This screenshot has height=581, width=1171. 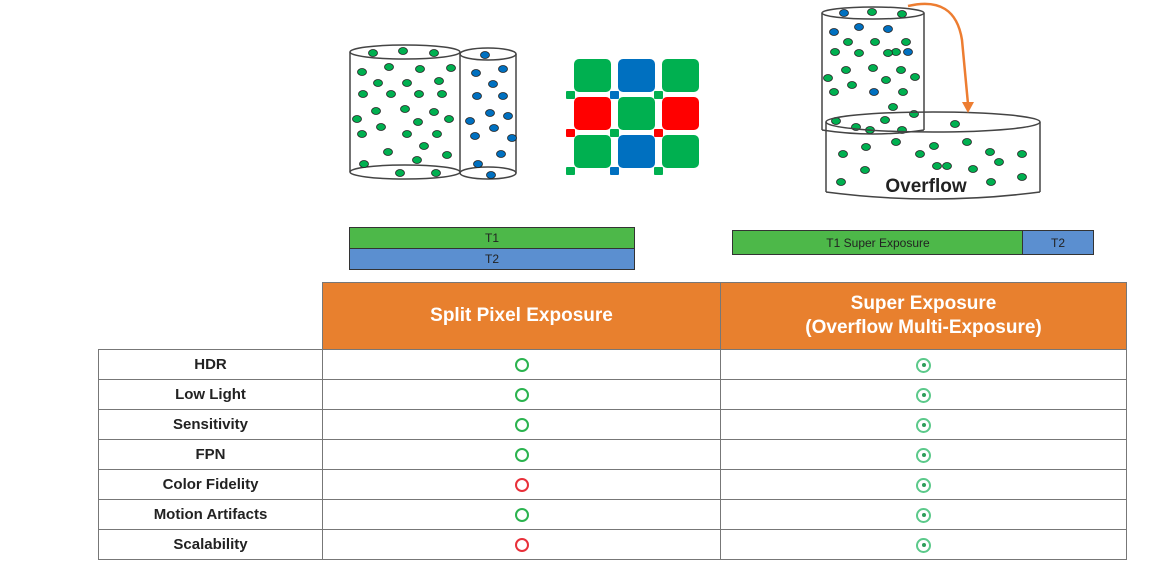 I want to click on split-t1-bar: T1, so click(x=492, y=238).